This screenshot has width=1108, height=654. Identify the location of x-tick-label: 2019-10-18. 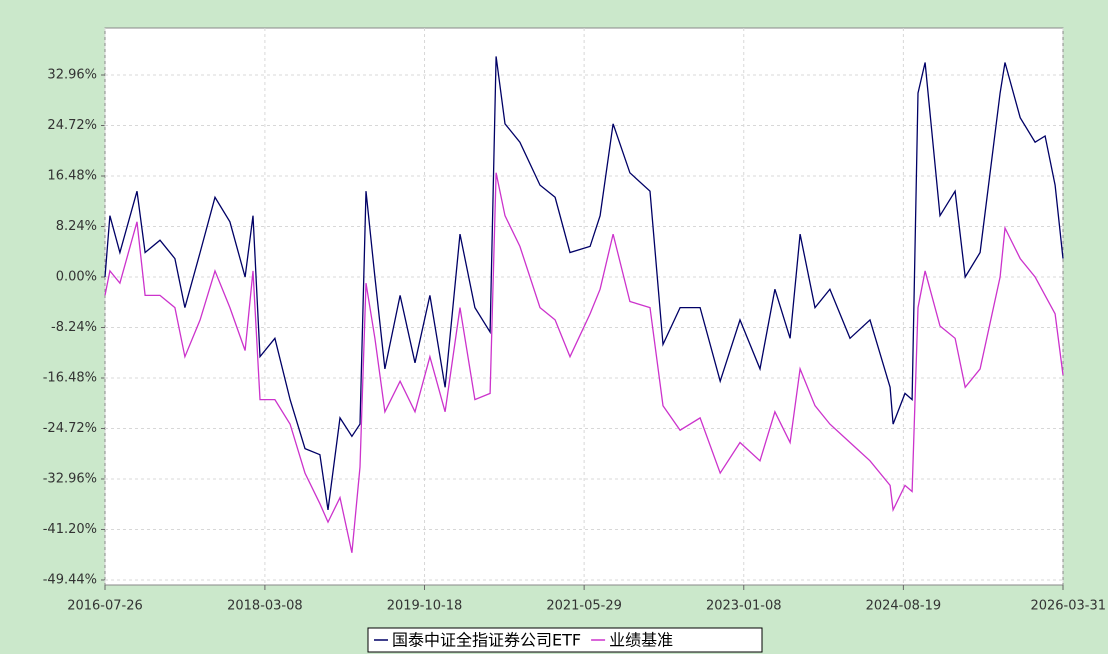
(425, 606).